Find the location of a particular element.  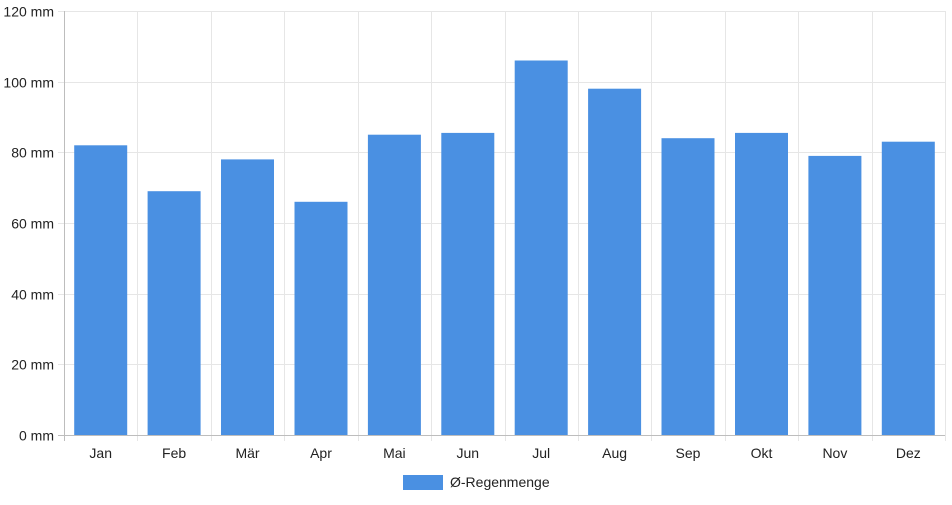

bar-nov is located at coordinates (835, 295).